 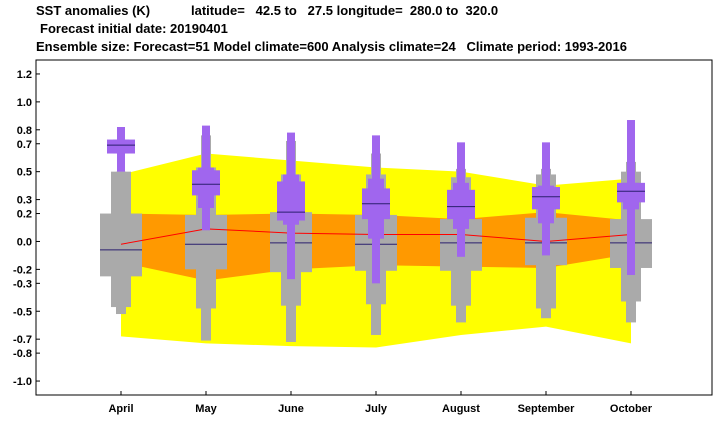 I want to click on y-tick-label: 0.0, so click(x=24, y=242).